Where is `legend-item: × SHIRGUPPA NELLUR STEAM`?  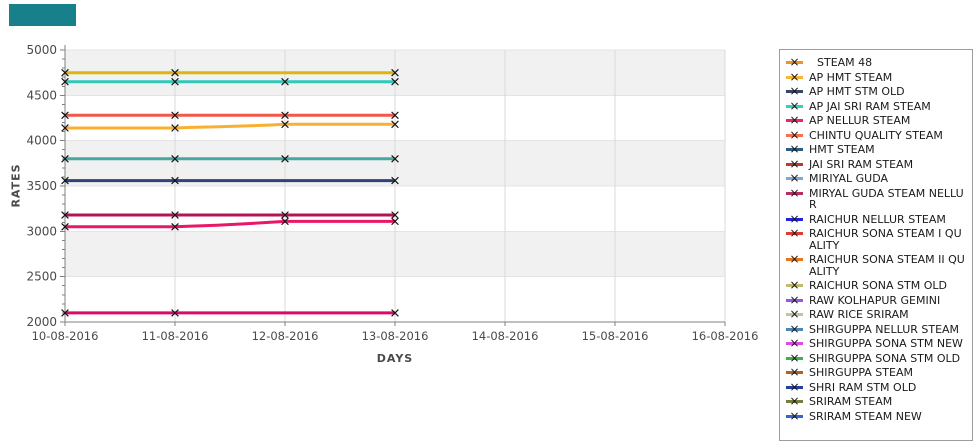 legend-item: × SHIRGUPPA NELLUR STEAM is located at coordinates (877, 329).